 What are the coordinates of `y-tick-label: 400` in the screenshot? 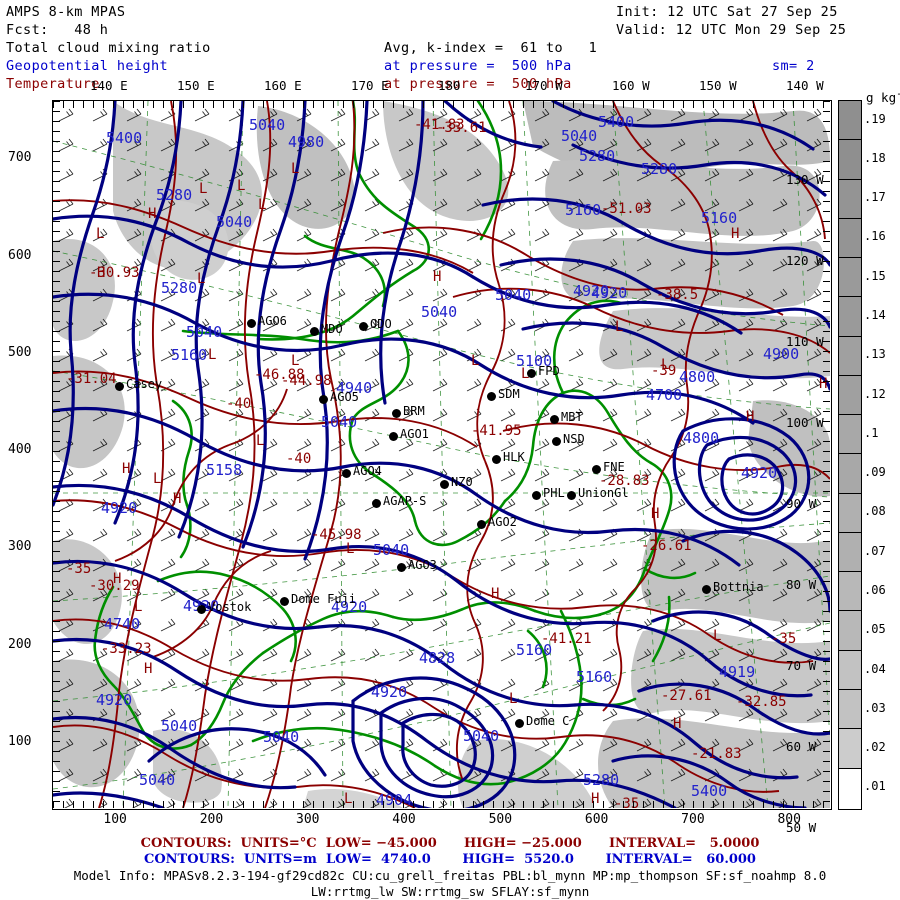 It's located at (20, 450).